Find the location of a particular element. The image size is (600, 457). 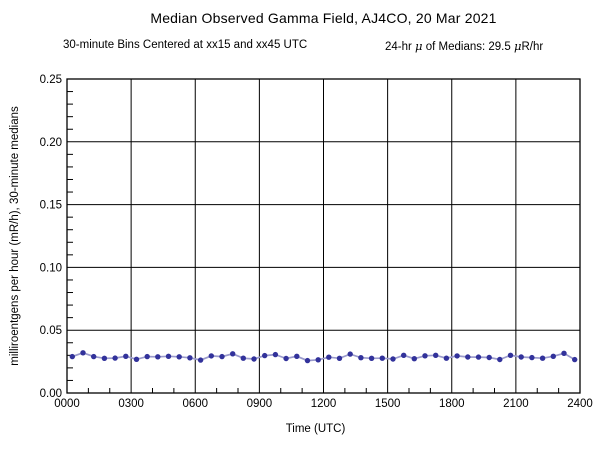

y-tick-label: 0.10 is located at coordinates (51, 268).